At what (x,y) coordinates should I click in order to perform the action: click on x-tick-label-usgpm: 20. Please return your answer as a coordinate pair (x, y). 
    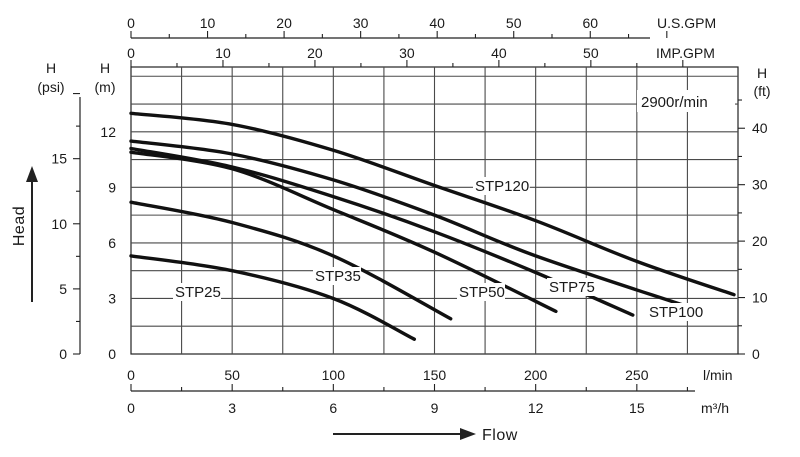
    Looking at the image, I should click on (284, 23).